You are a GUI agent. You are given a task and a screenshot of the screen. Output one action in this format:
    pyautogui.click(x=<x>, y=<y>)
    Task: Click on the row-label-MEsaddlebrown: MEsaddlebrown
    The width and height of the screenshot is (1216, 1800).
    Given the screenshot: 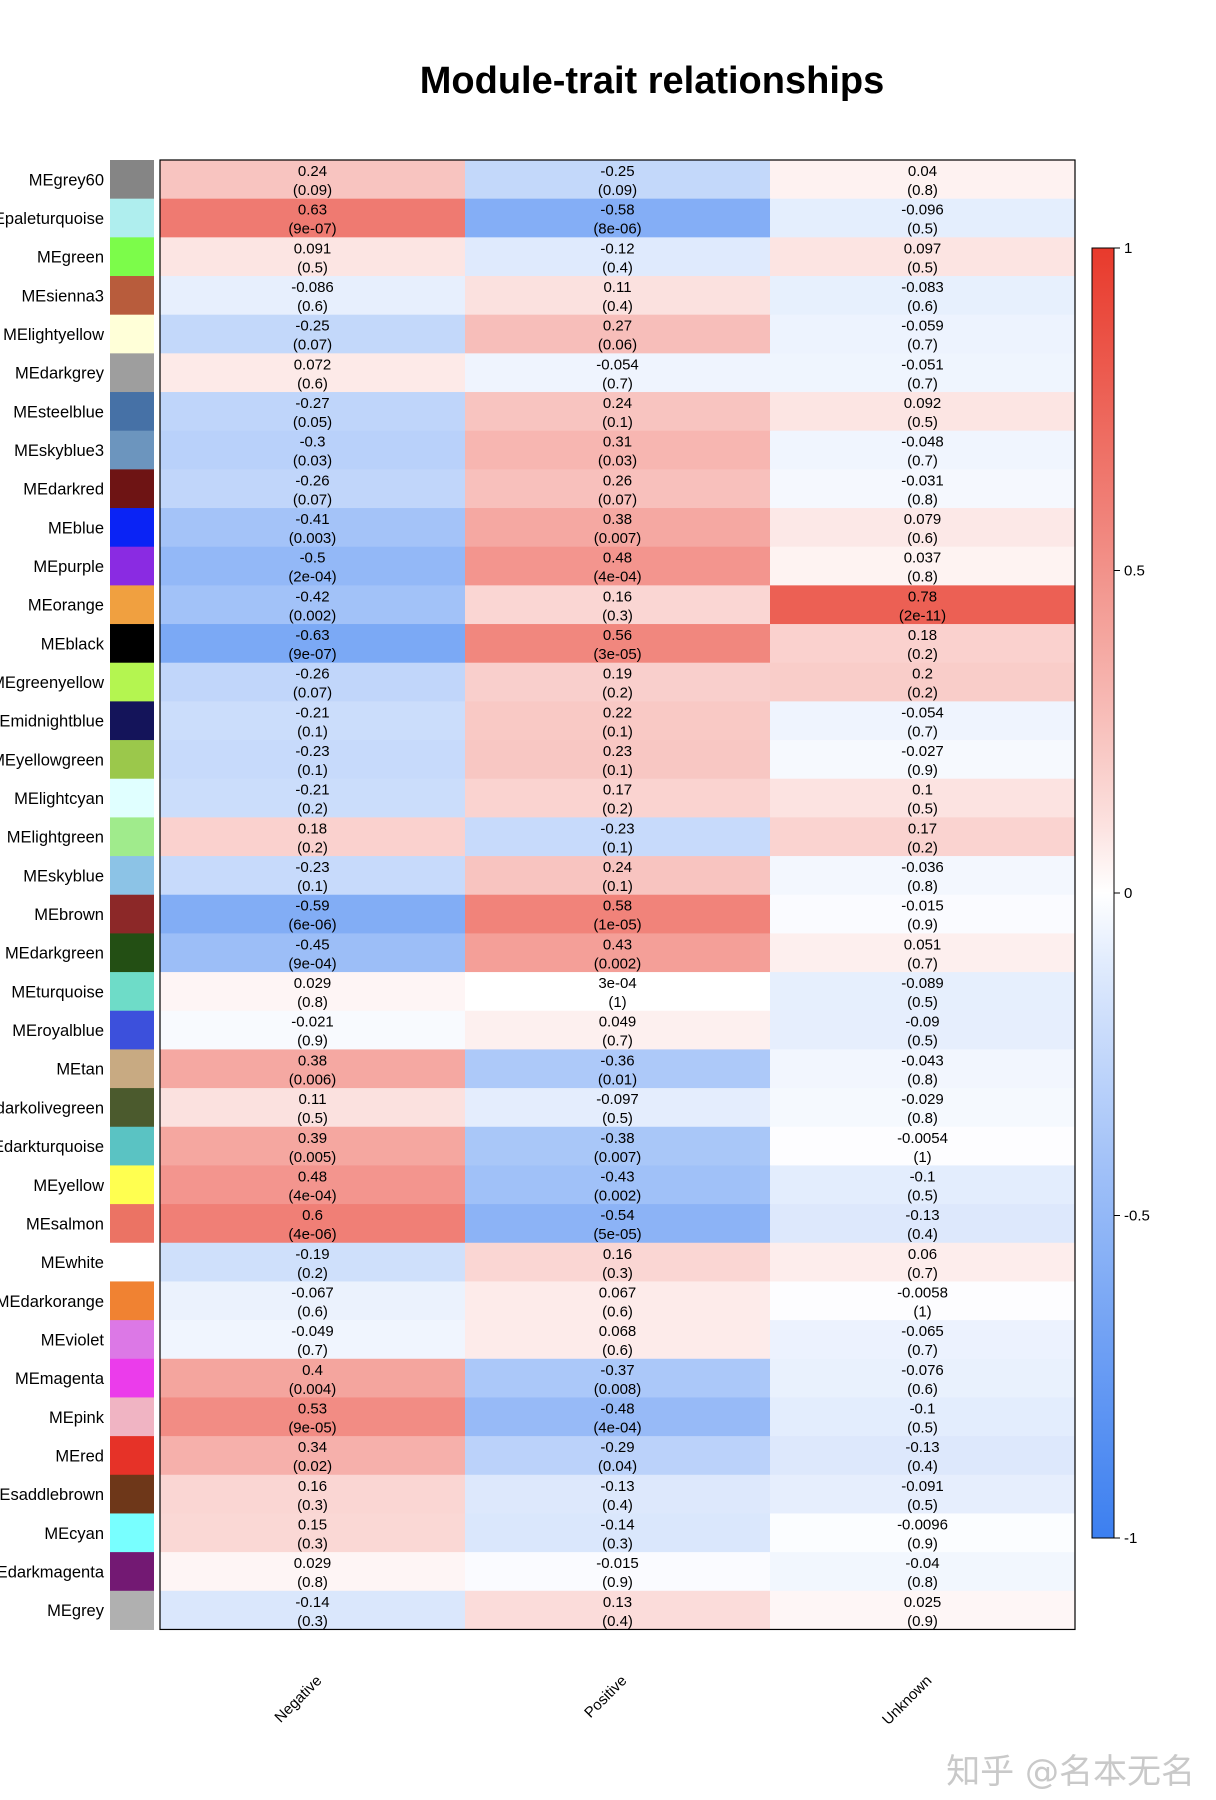 What is the action you would take?
    pyautogui.click(x=52, y=1495)
    